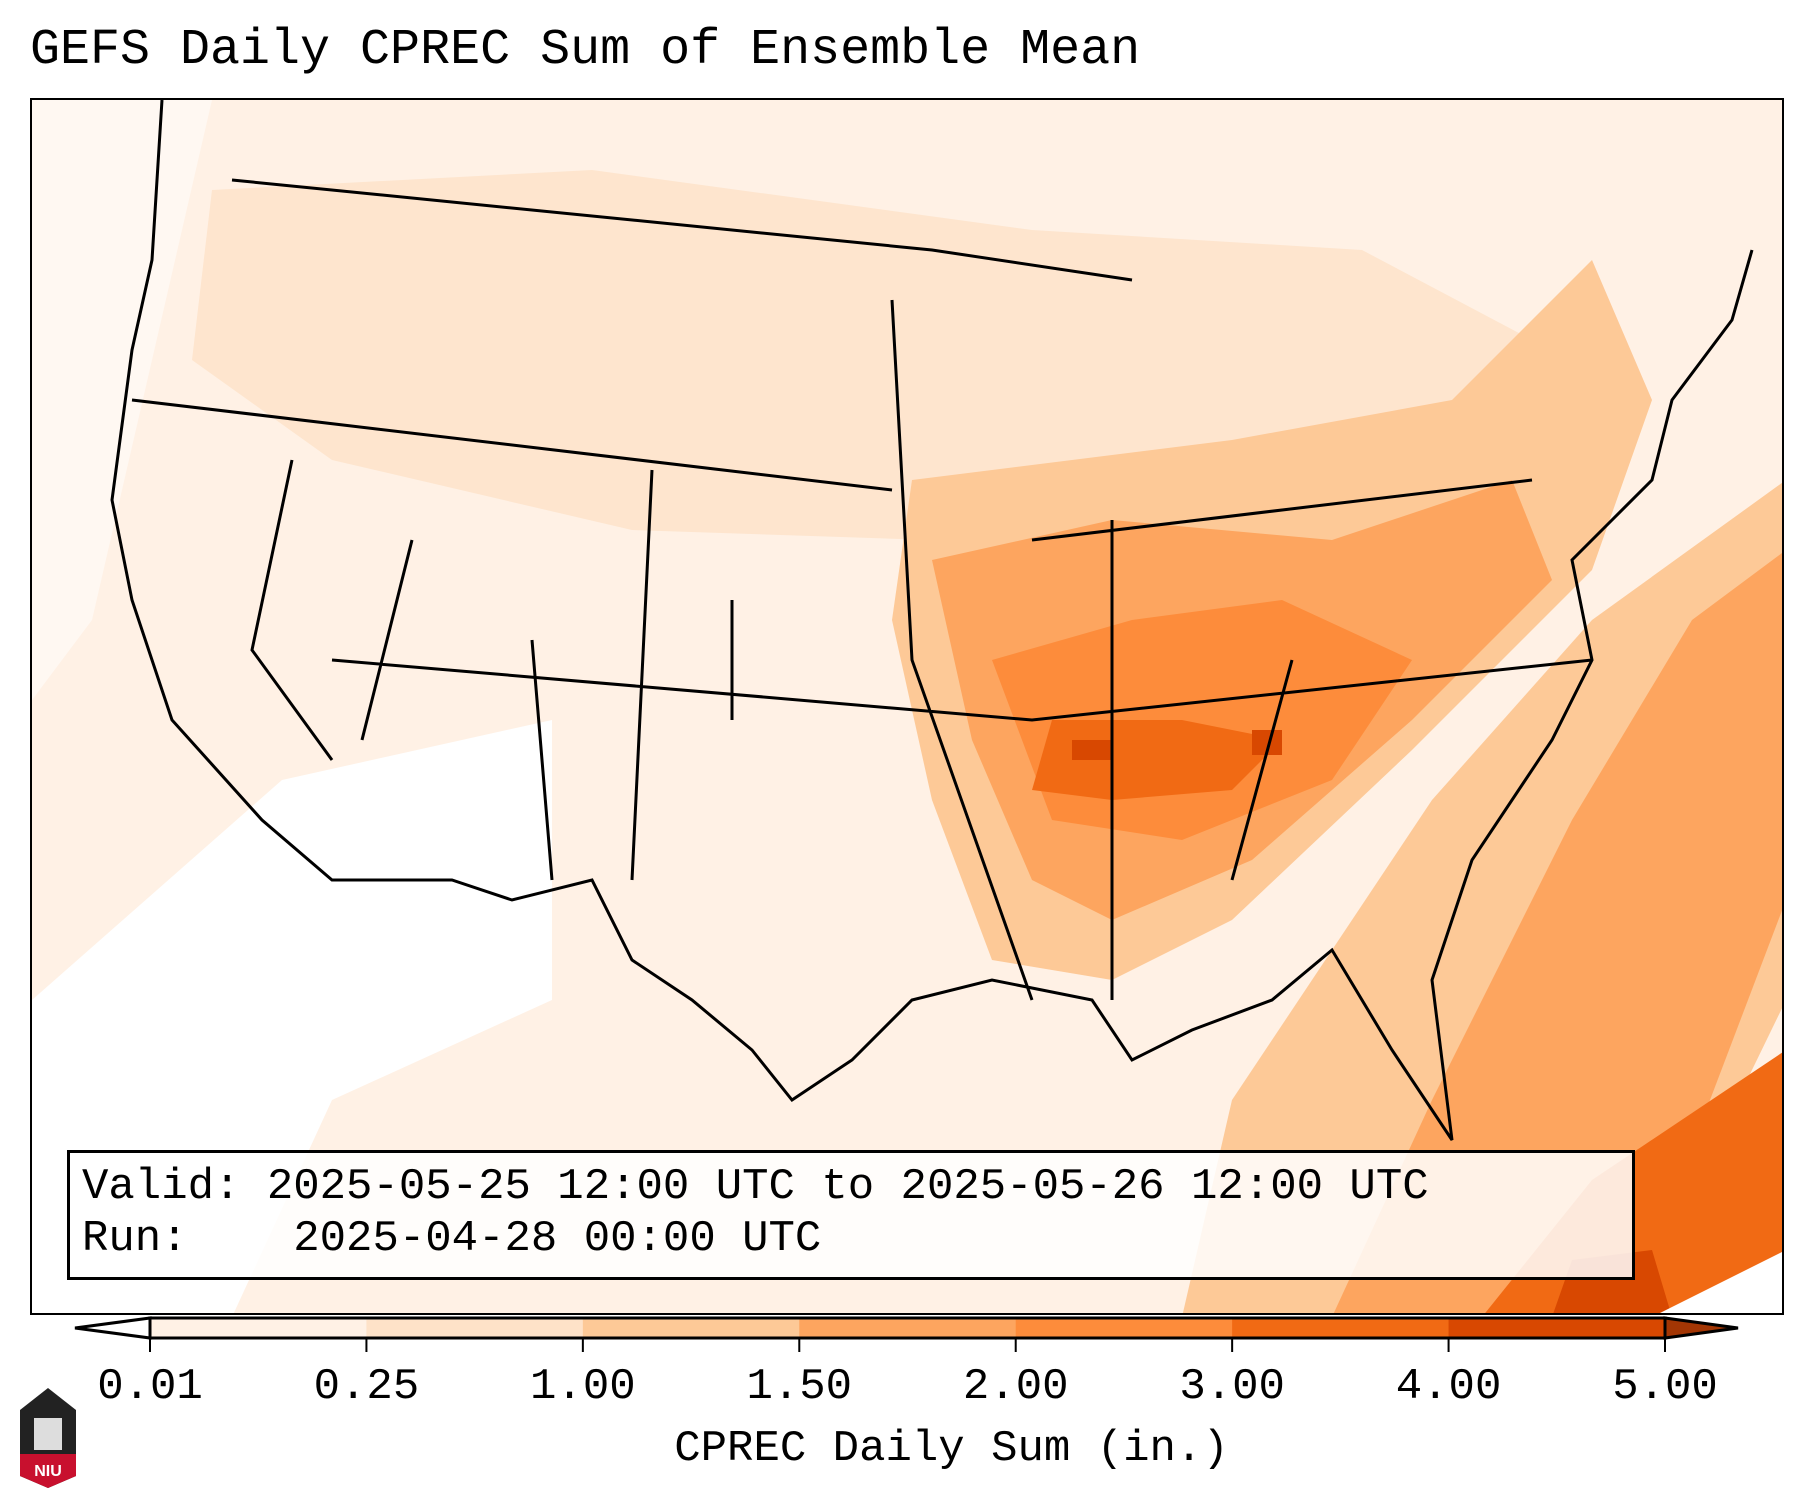 The height and width of the screenshot is (1500, 1803). What do you see at coordinates (150, 1387) in the screenshot?
I see `colorbar-tick-label: 0.01` at bounding box center [150, 1387].